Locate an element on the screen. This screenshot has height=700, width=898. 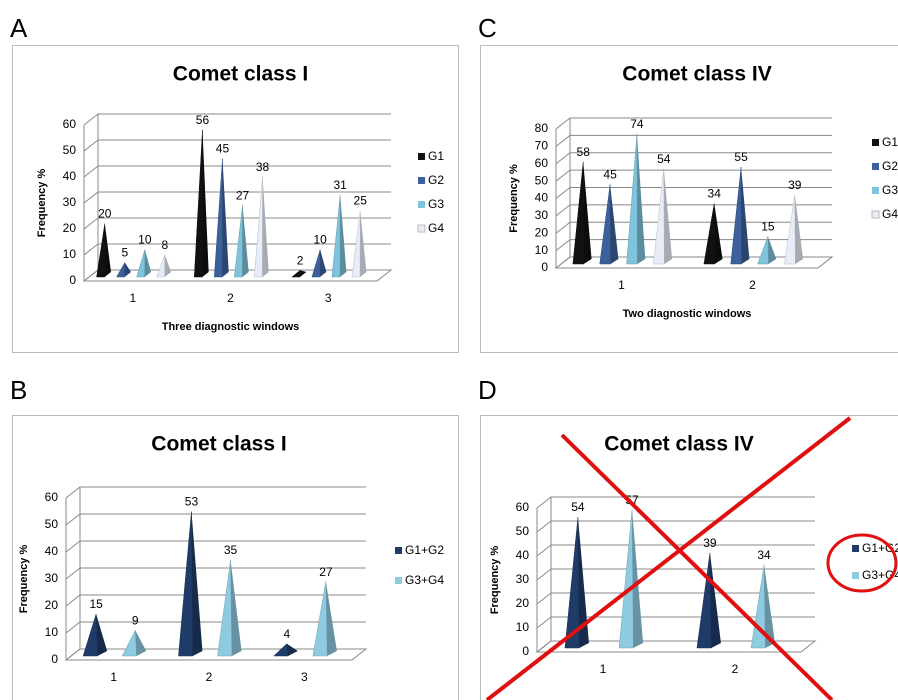
value-label: 9 is located at coordinates (135, 620).